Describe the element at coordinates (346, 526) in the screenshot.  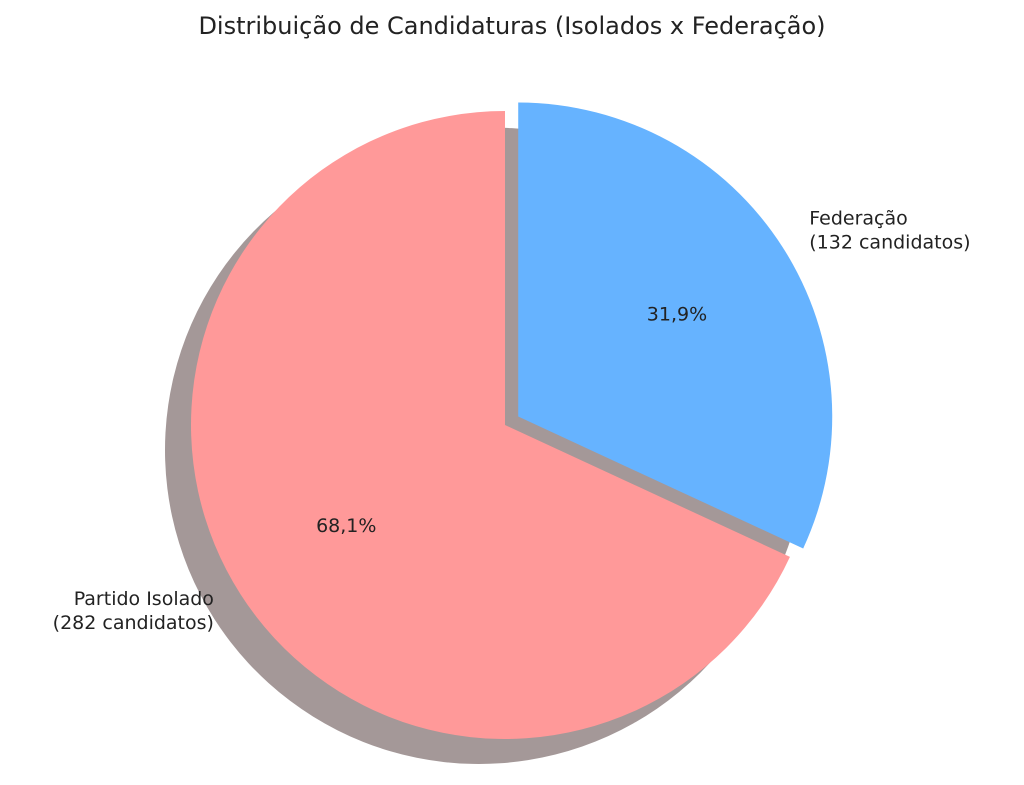
I see `value-label: 68,1%` at that location.